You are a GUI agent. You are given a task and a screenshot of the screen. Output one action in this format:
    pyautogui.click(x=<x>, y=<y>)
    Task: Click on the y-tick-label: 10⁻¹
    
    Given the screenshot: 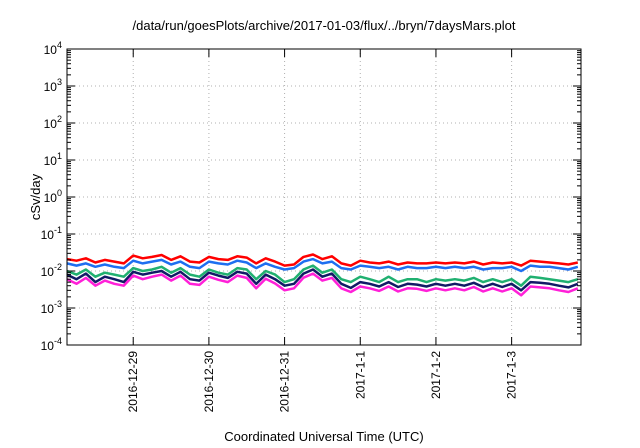 What is the action you would take?
    pyautogui.click(x=51, y=233)
    